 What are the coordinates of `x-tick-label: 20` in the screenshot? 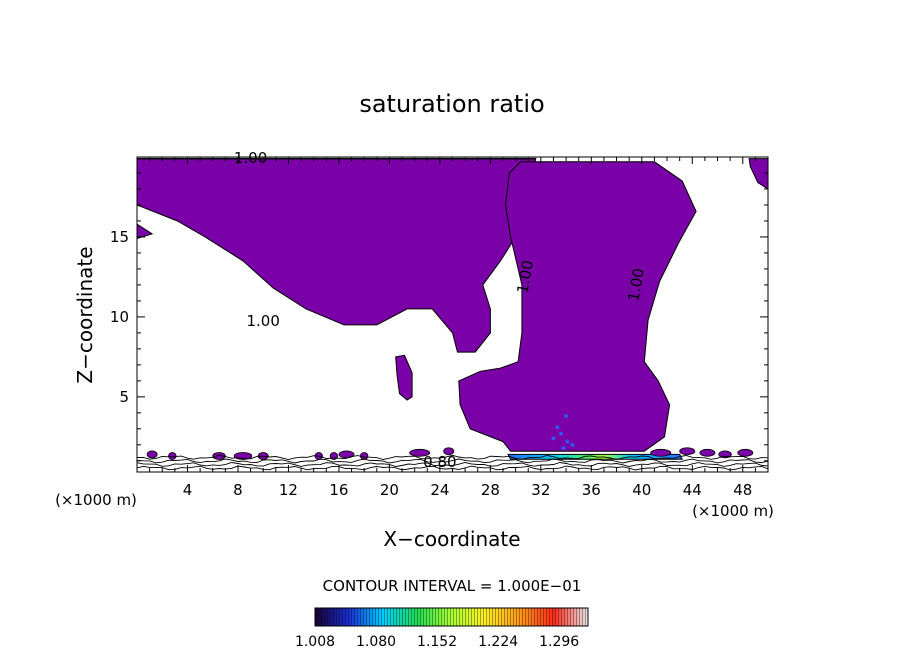 It's located at (389, 490).